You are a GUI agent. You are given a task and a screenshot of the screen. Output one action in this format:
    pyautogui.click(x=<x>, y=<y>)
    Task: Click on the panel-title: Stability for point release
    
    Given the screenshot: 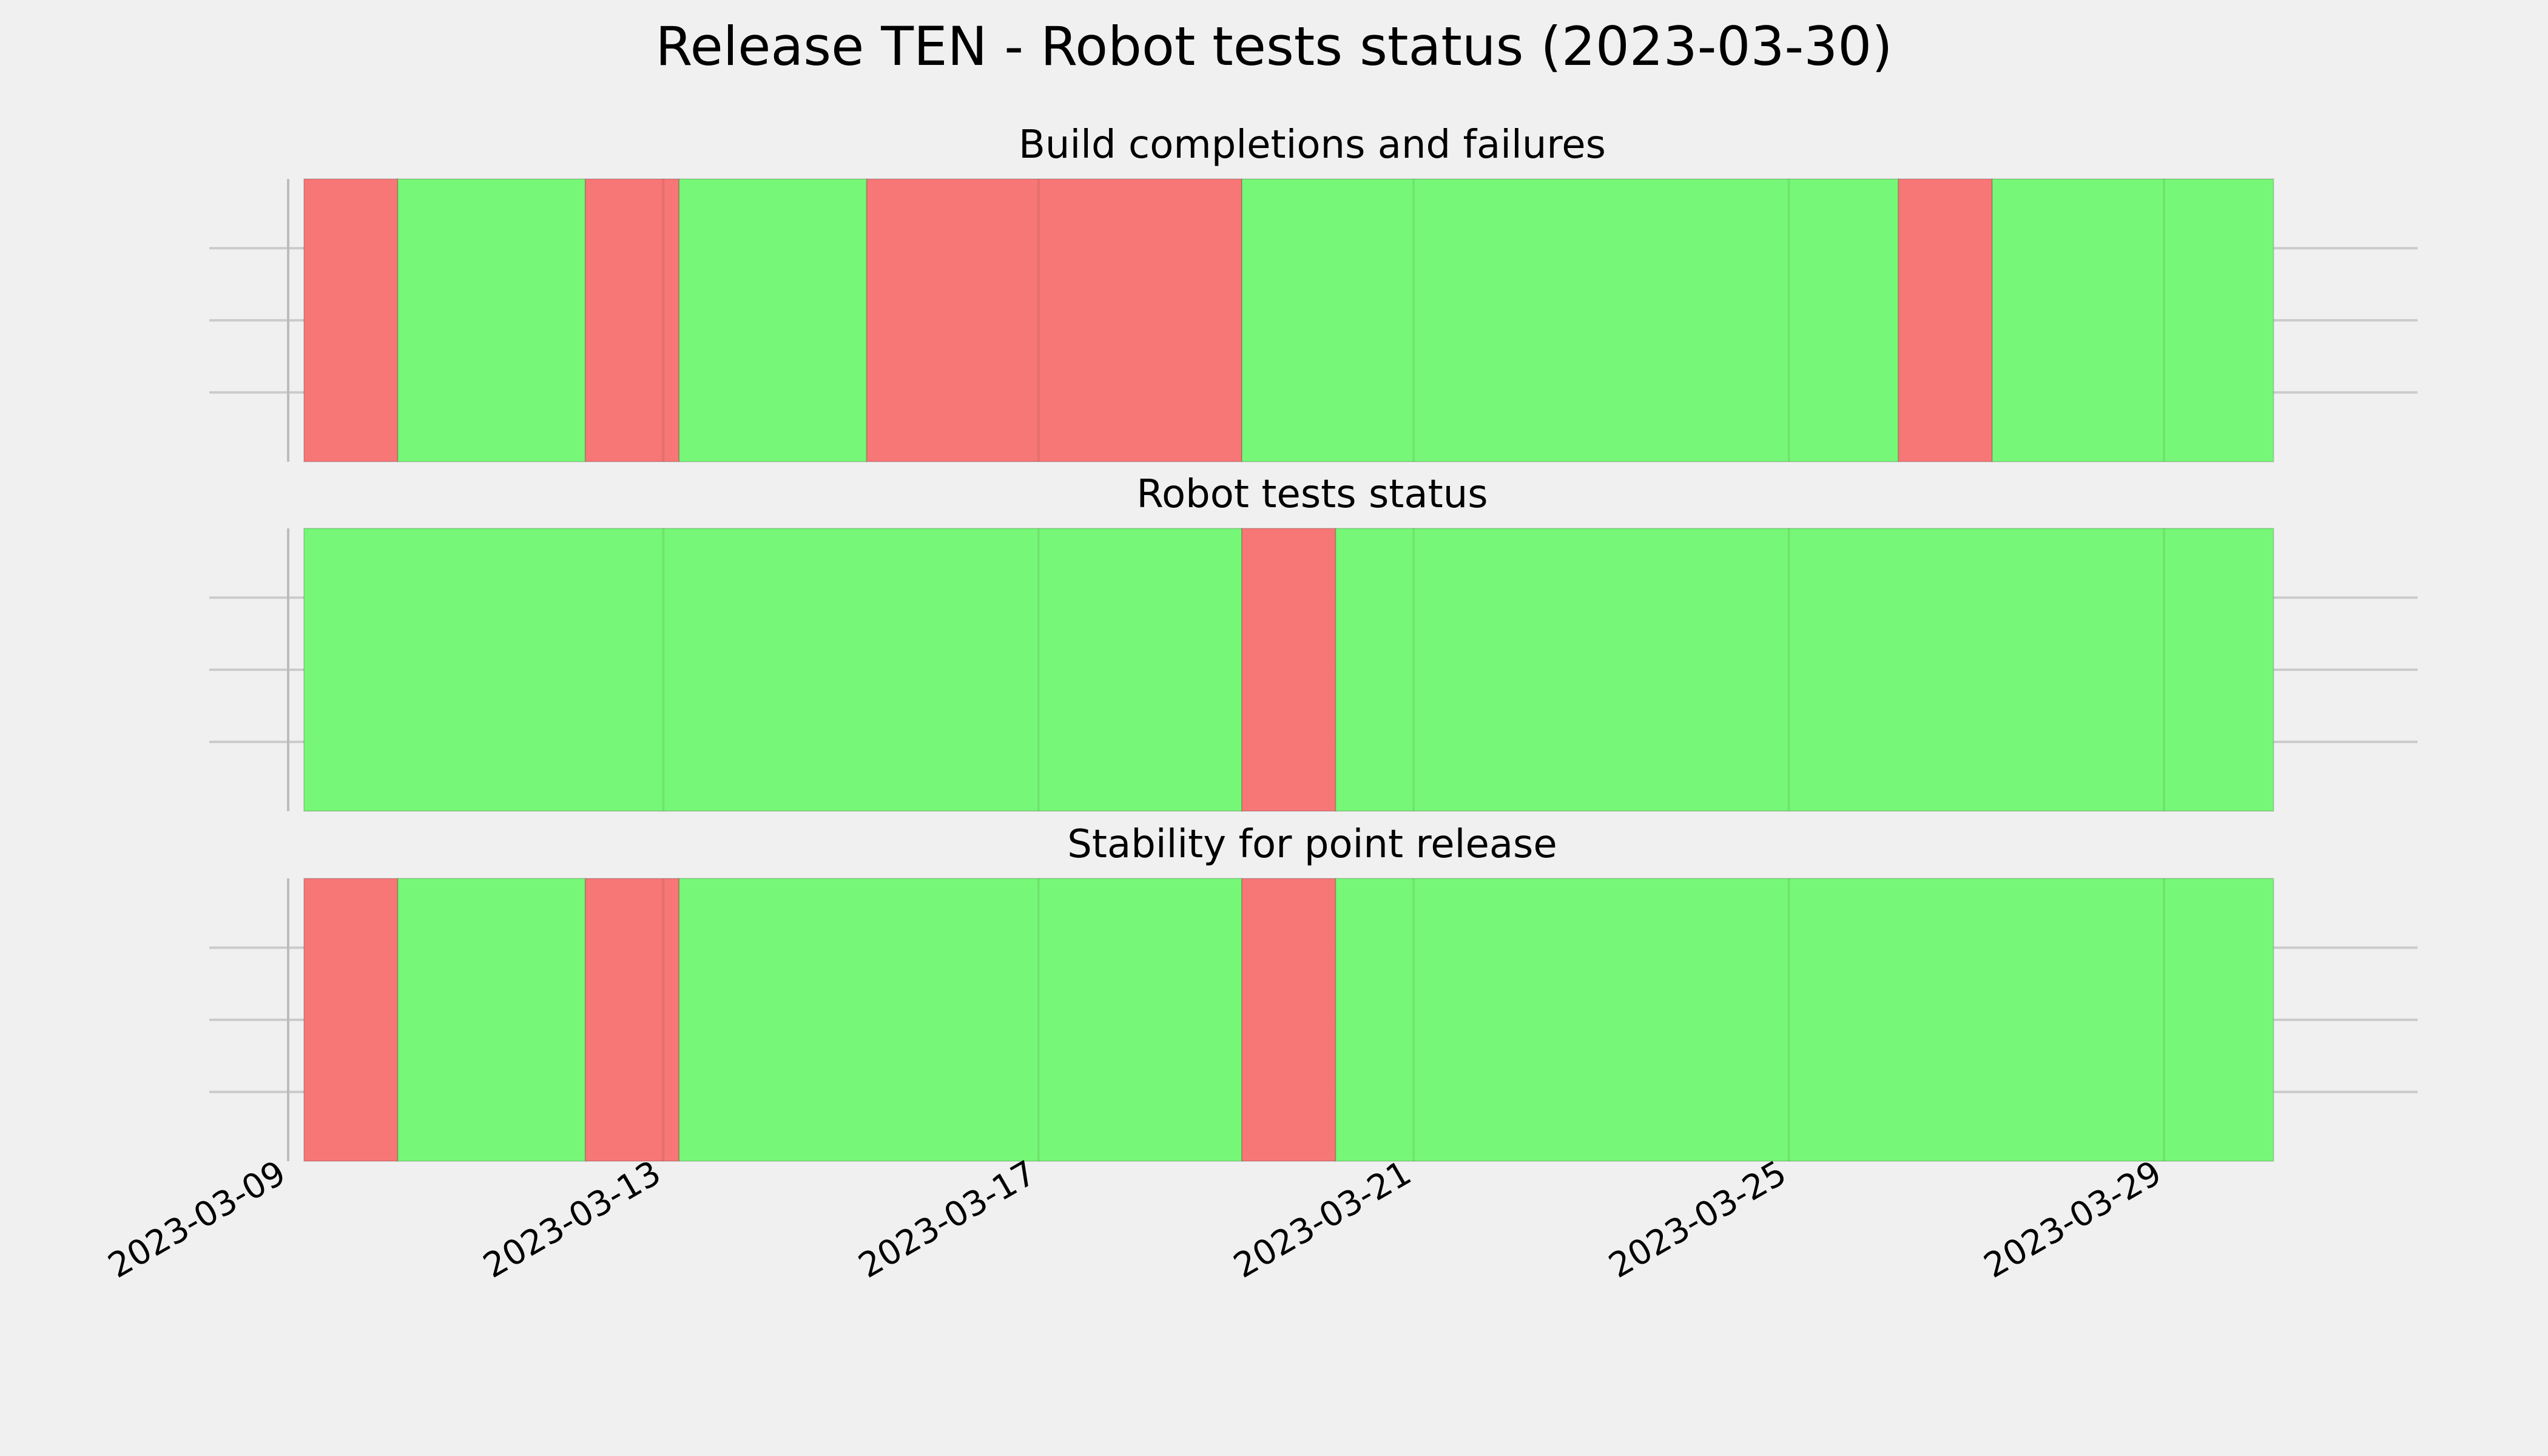 What is the action you would take?
    pyautogui.click(x=1312, y=844)
    